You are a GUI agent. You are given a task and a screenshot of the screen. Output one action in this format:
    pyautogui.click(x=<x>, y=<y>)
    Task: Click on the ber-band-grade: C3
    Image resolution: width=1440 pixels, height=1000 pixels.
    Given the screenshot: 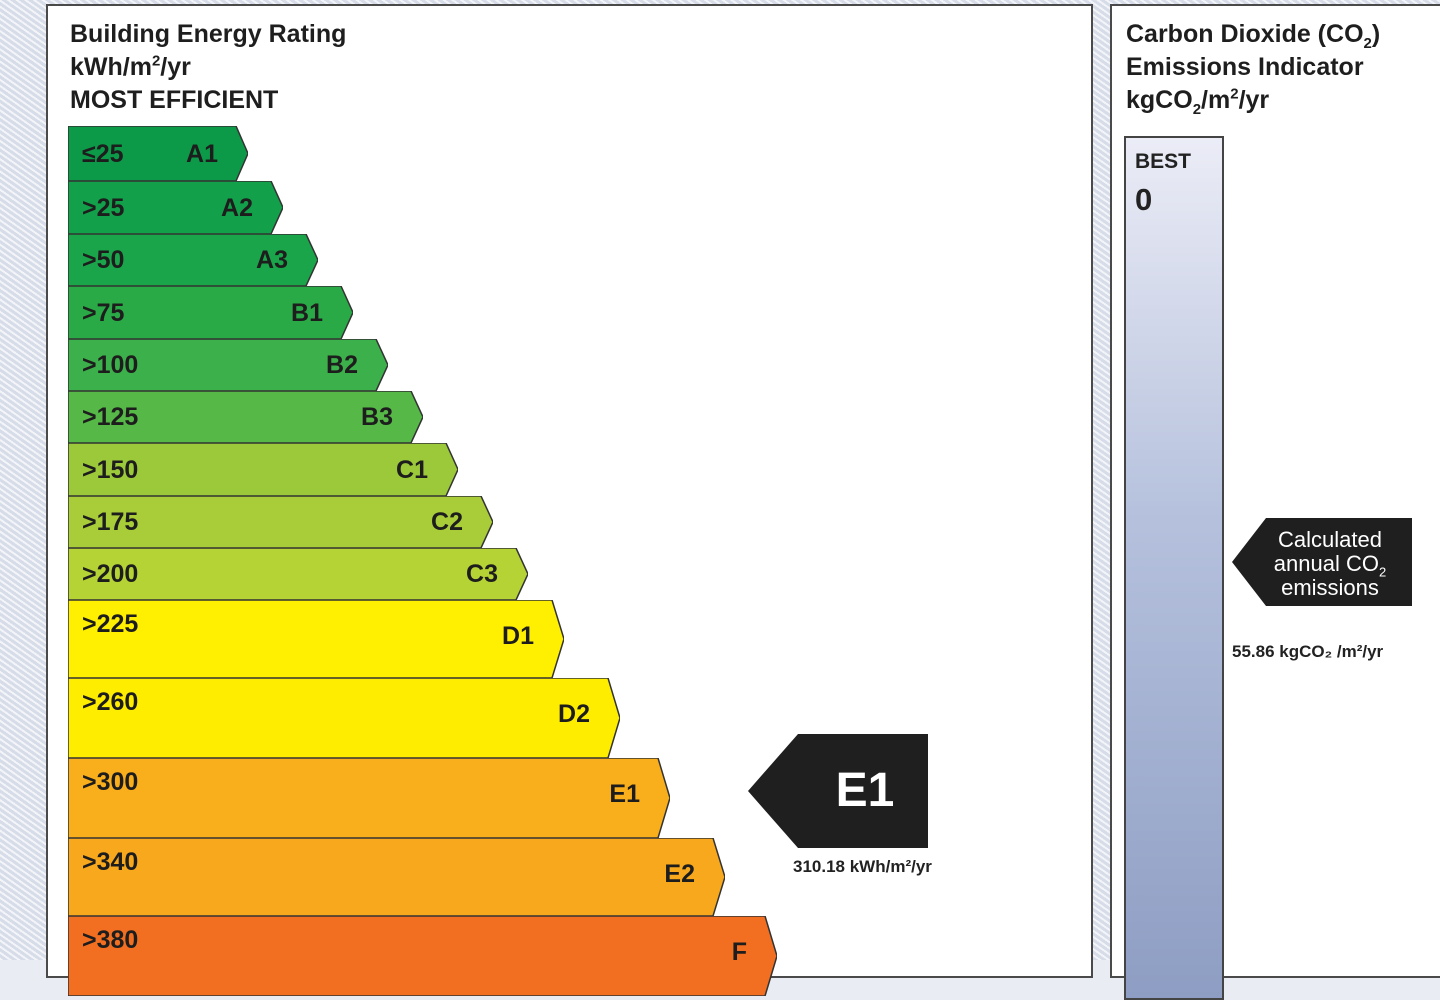 What is the action you would take?
    pyautogui.click(x=482, y=574)
    